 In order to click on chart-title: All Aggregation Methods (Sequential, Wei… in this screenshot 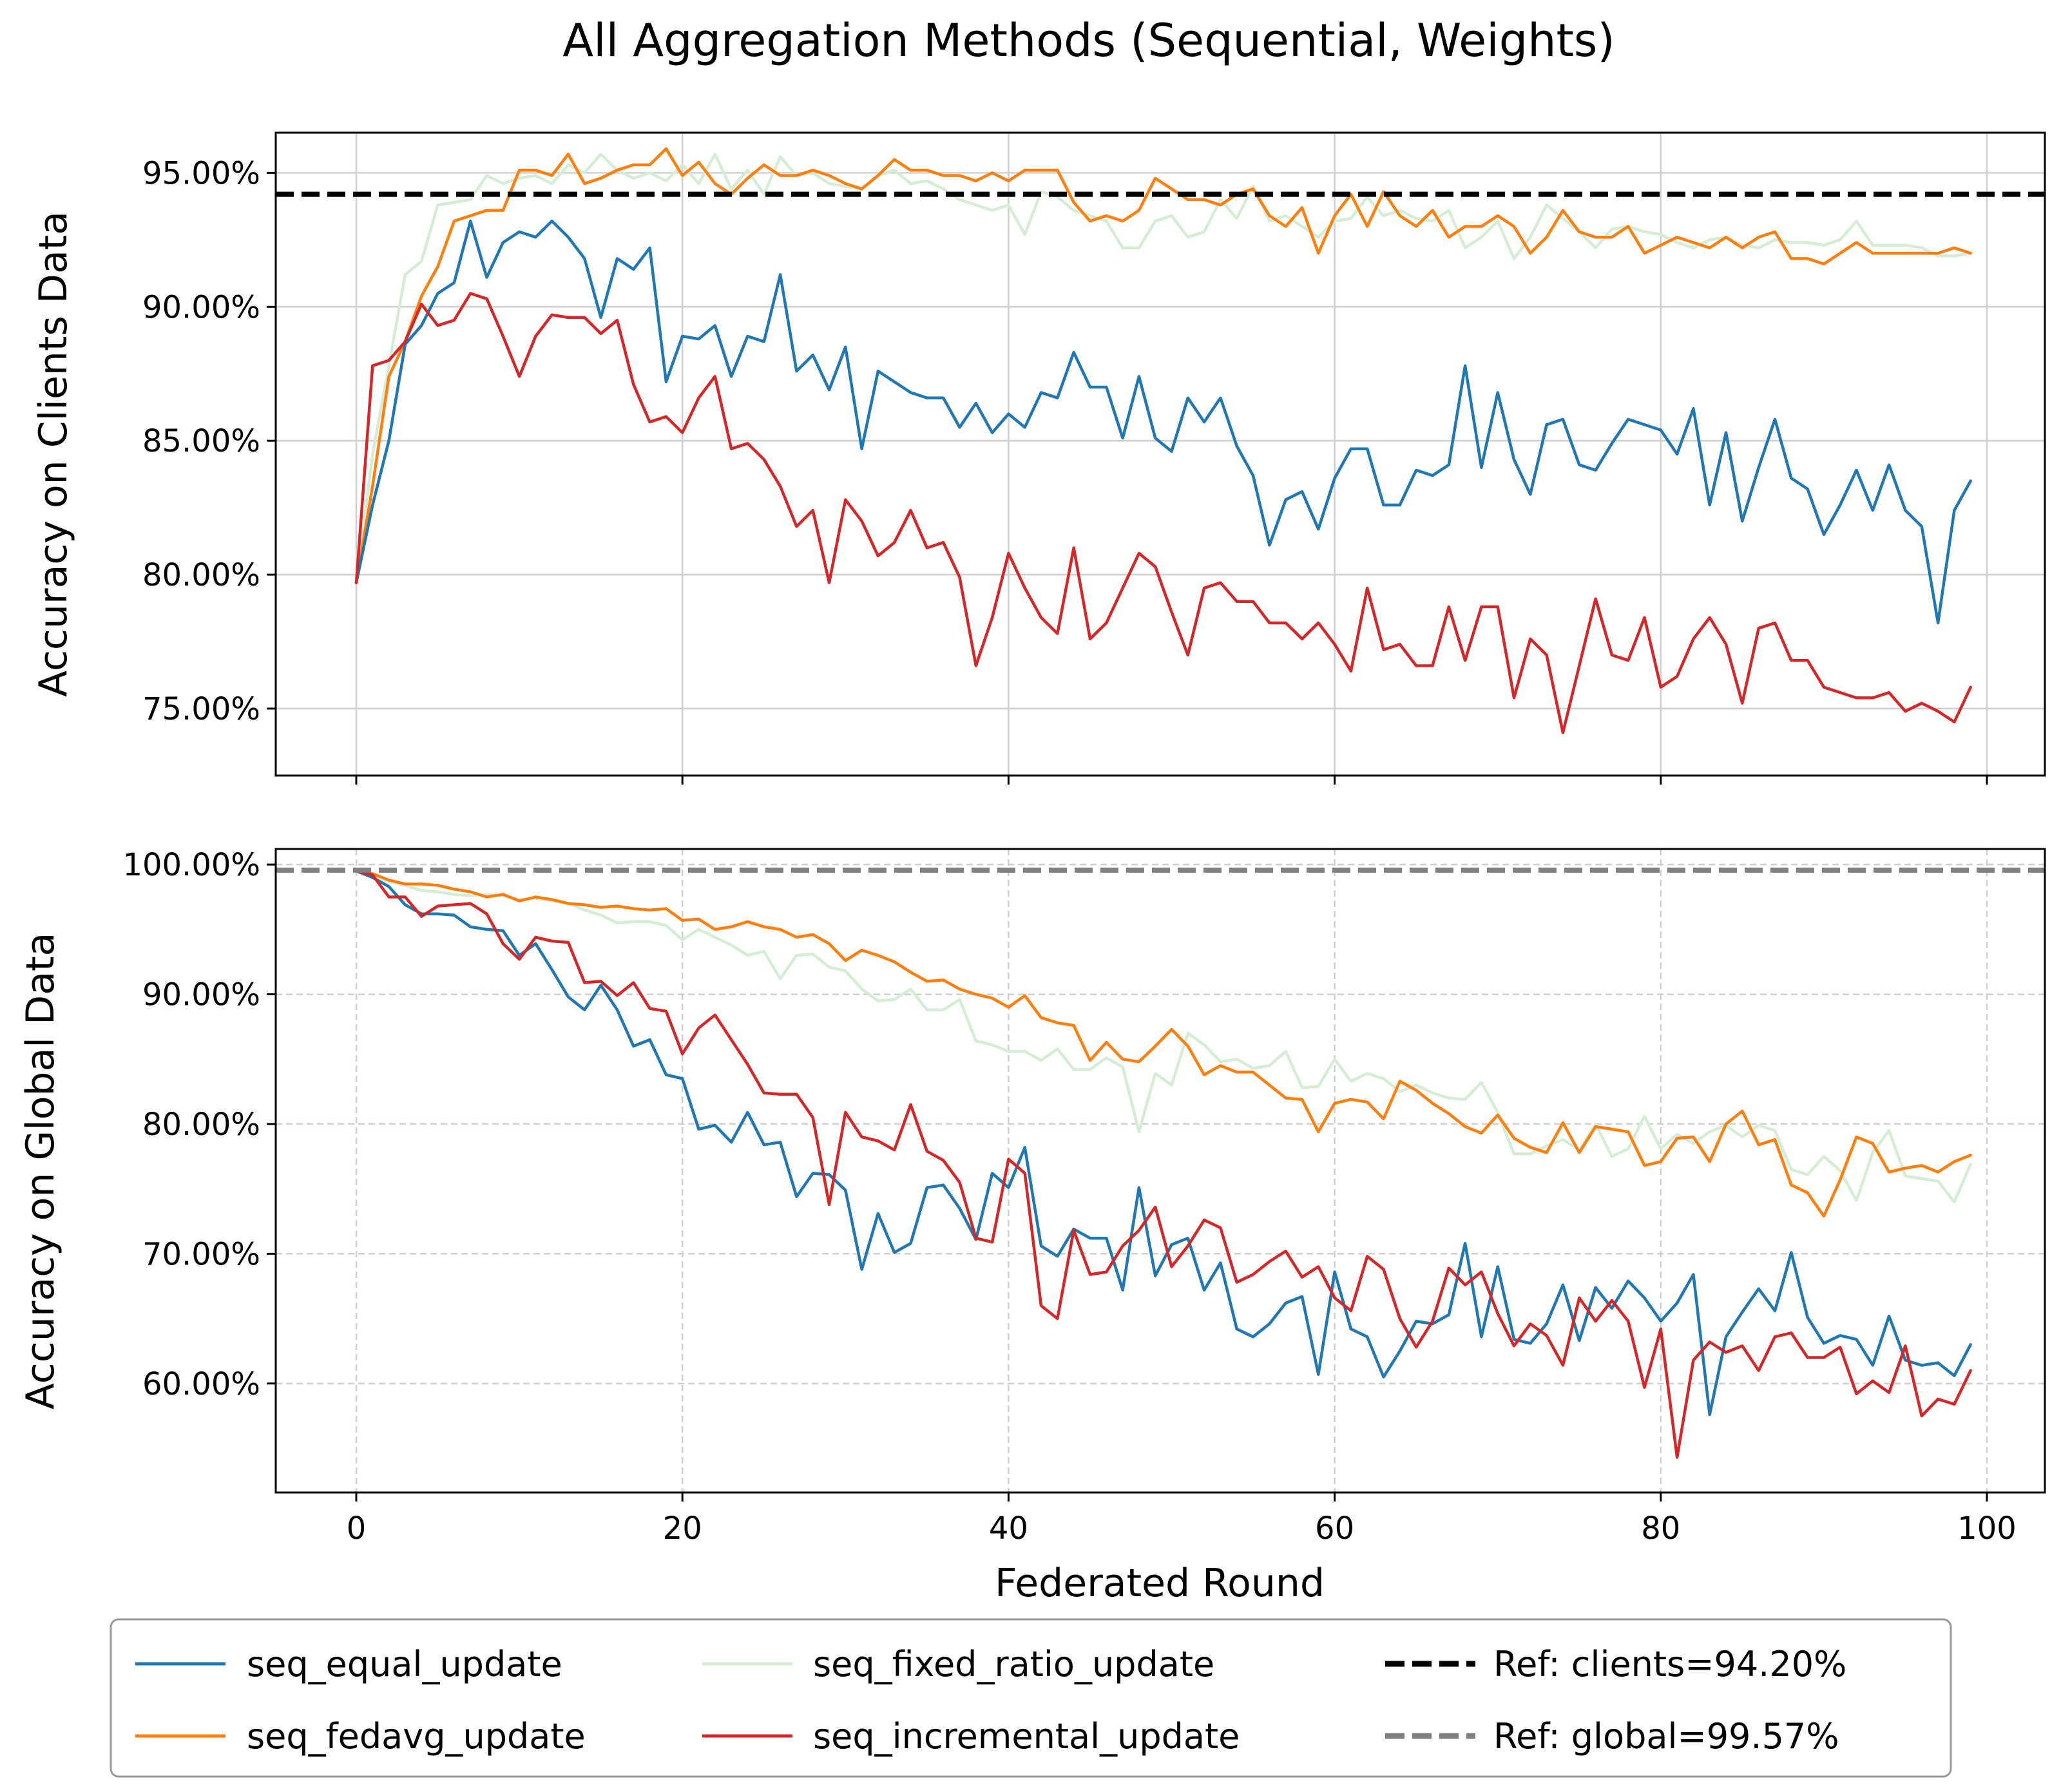, I will do `click(1088, 41)`.